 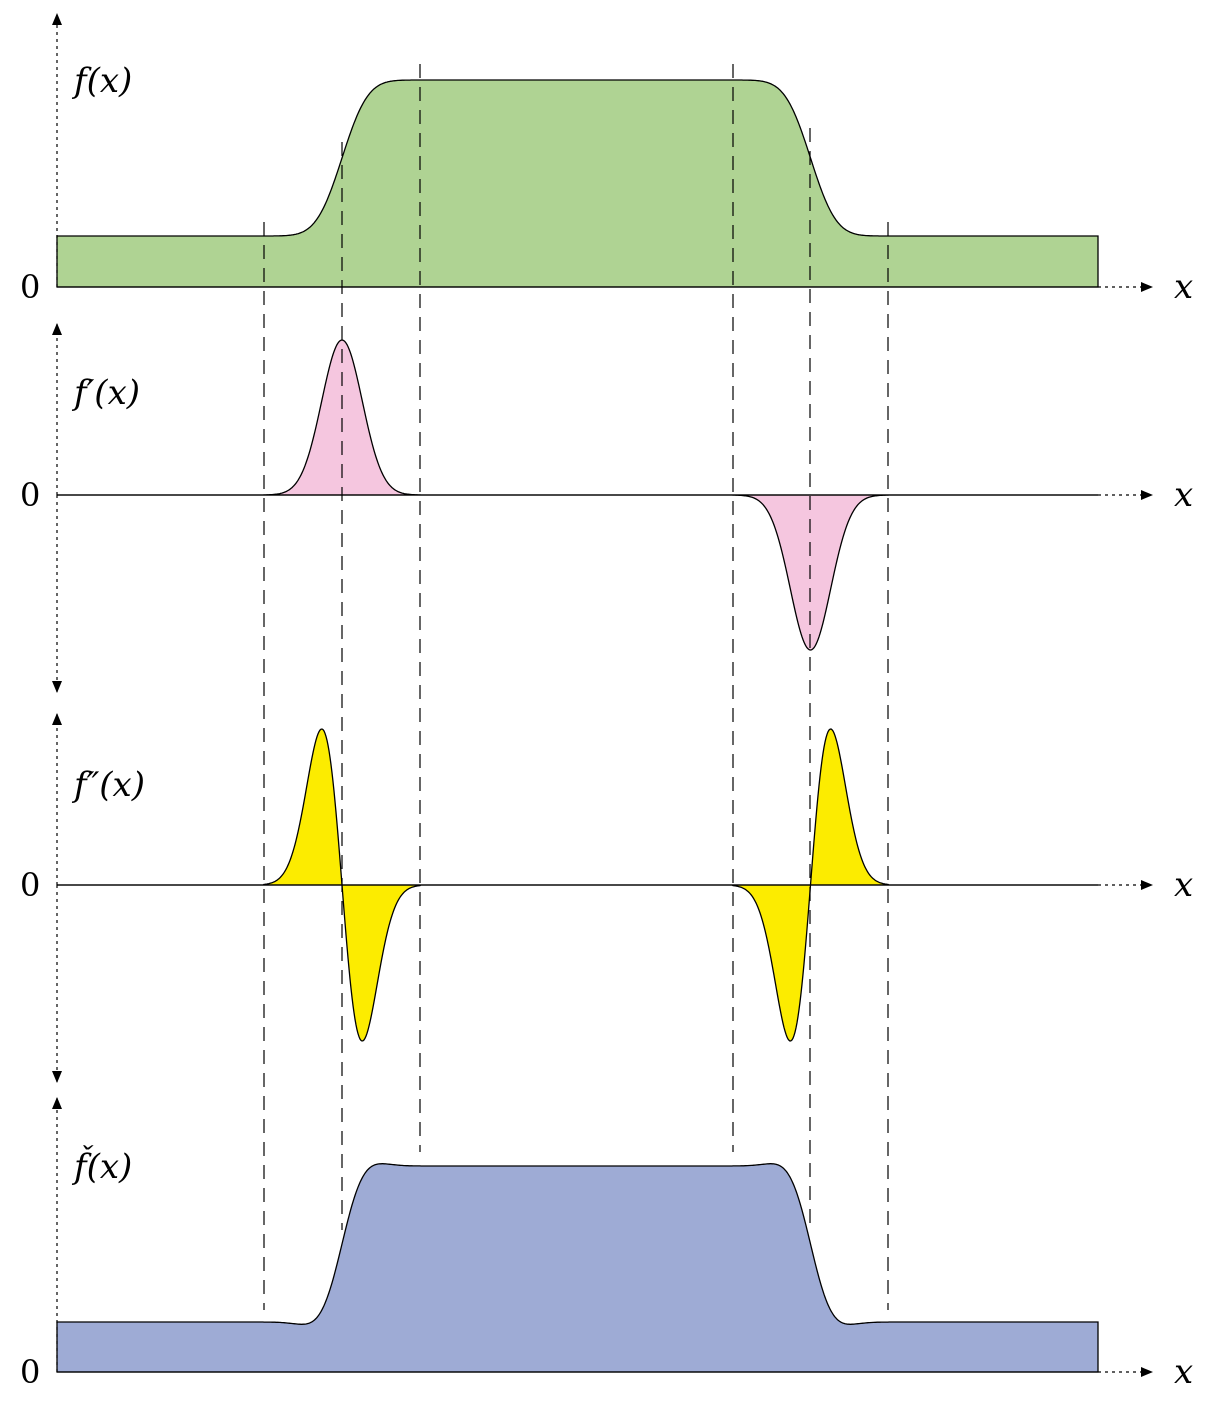 I want to click on x-label-f: x, so click(x=1183, y=287).